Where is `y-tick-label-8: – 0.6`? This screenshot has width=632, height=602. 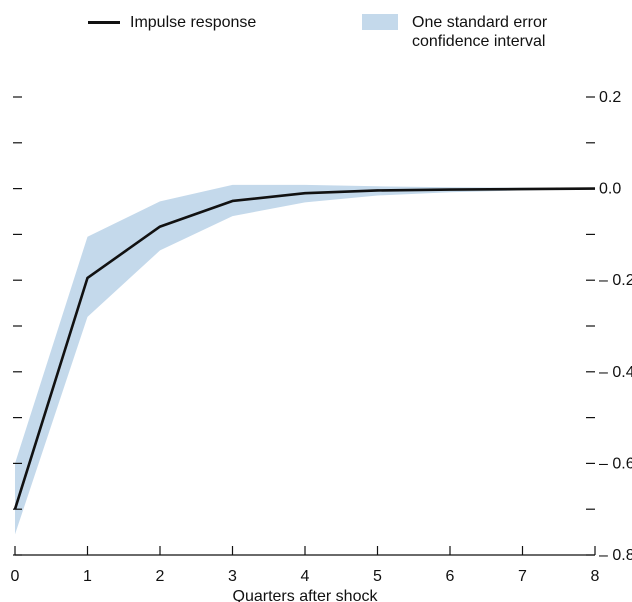
y-tick-label-8: – 0.6 is located at coordinates (615, 463).